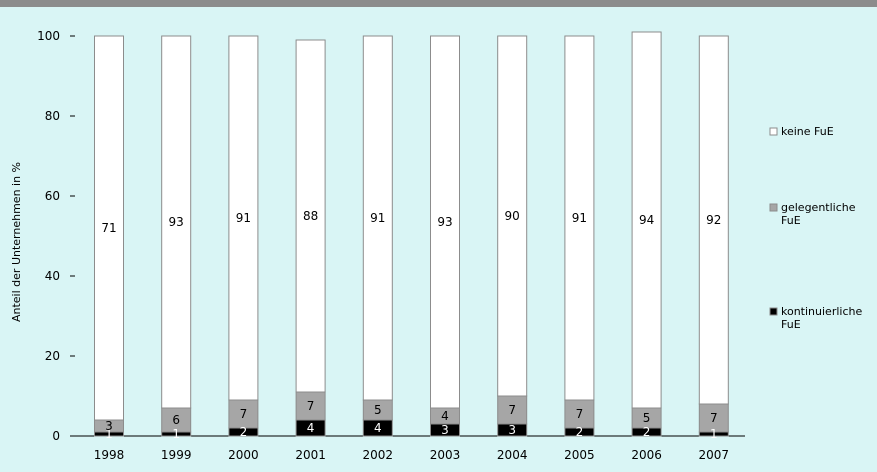  I want to click on data-label: 90, so click(512, 216).